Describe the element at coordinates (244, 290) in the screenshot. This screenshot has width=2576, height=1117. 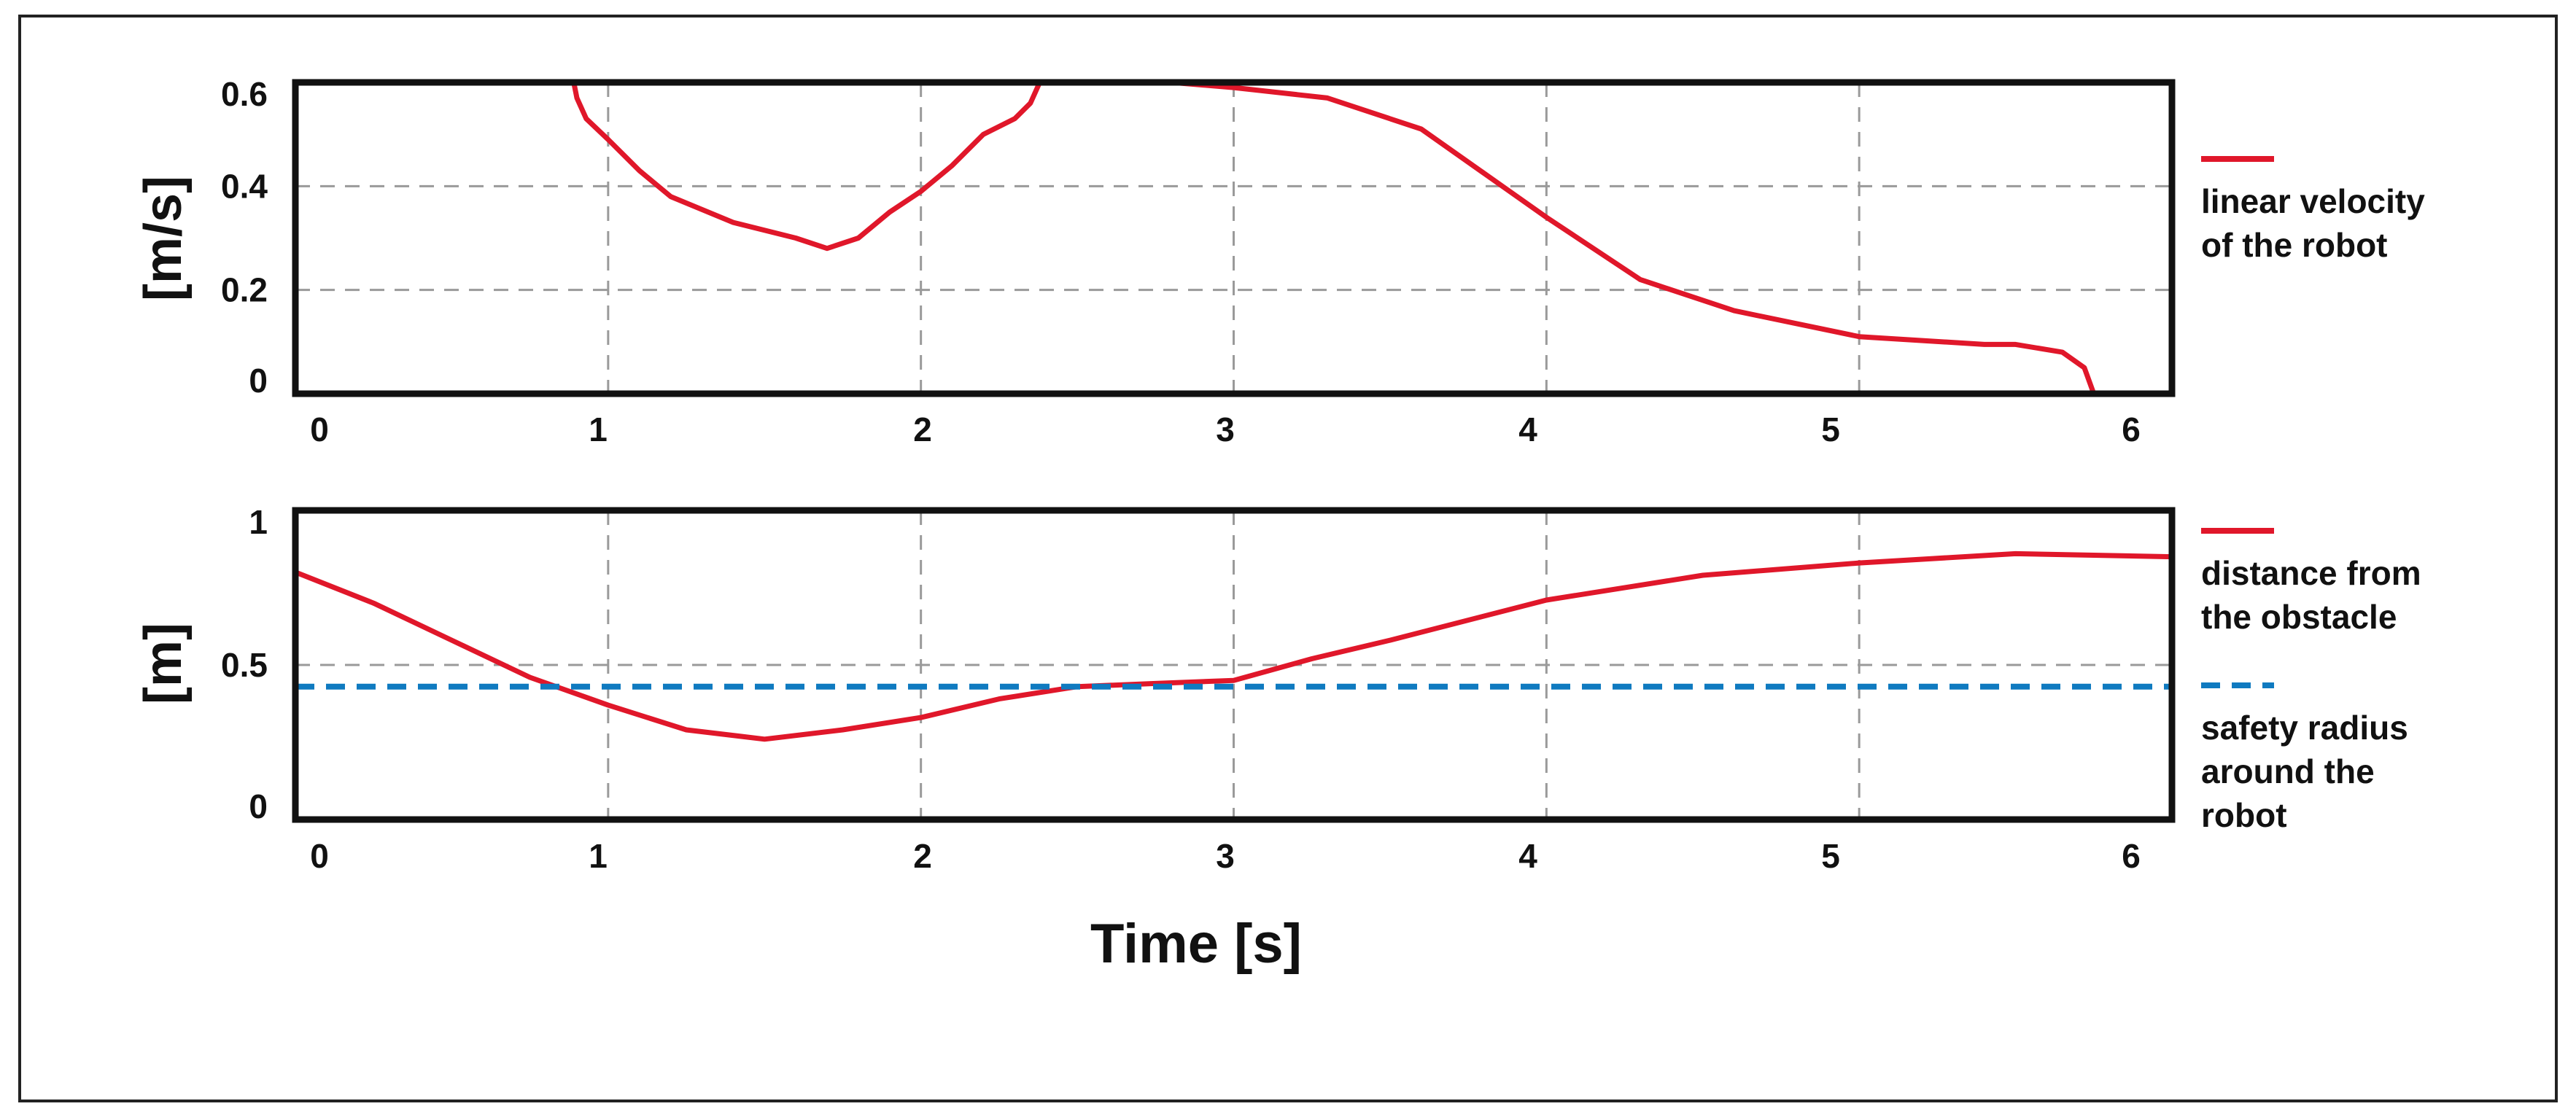
I see `y-tick-label: 0.2` at that location.